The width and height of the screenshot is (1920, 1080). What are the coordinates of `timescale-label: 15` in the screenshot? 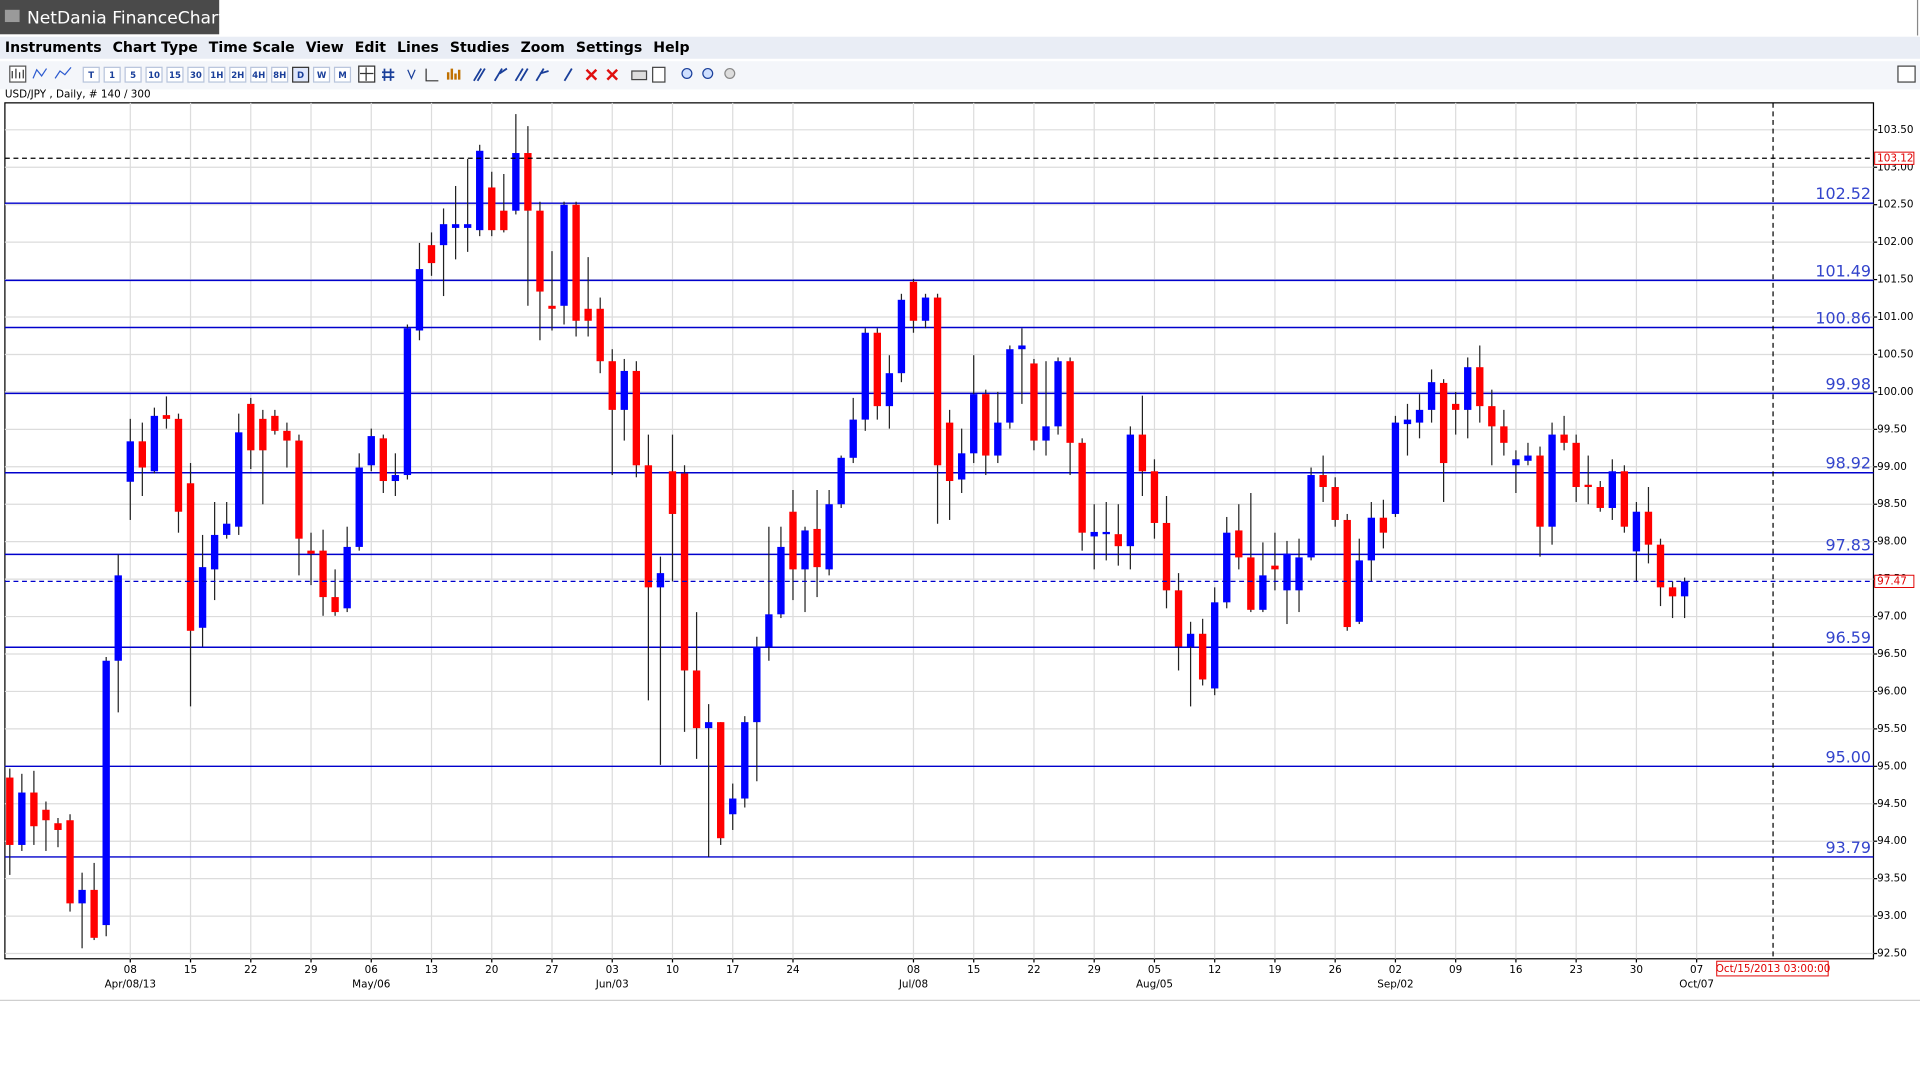 It's located at (175, 76).